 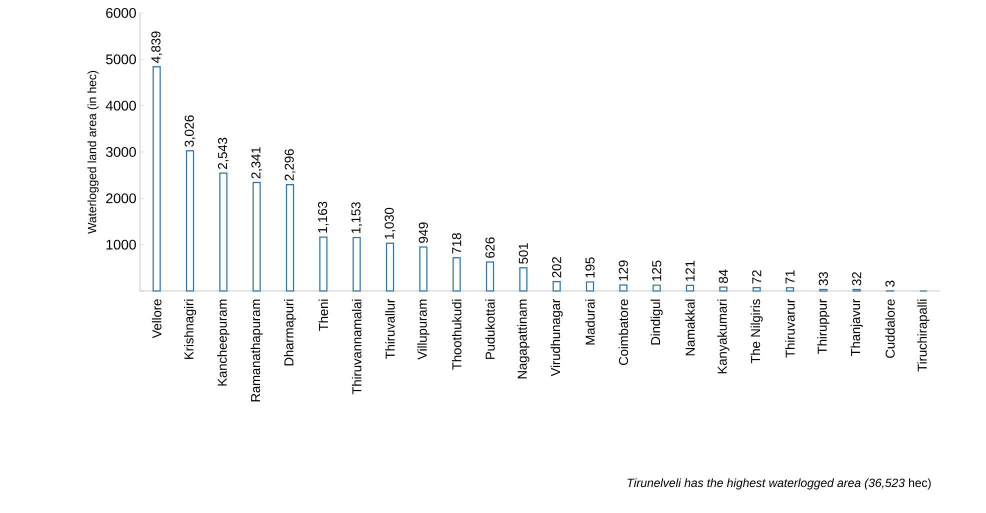 What do you see at coordinates (290, 164) in the screenshot?
I see `data-label: 2,296` at bounding box center [290, 164].